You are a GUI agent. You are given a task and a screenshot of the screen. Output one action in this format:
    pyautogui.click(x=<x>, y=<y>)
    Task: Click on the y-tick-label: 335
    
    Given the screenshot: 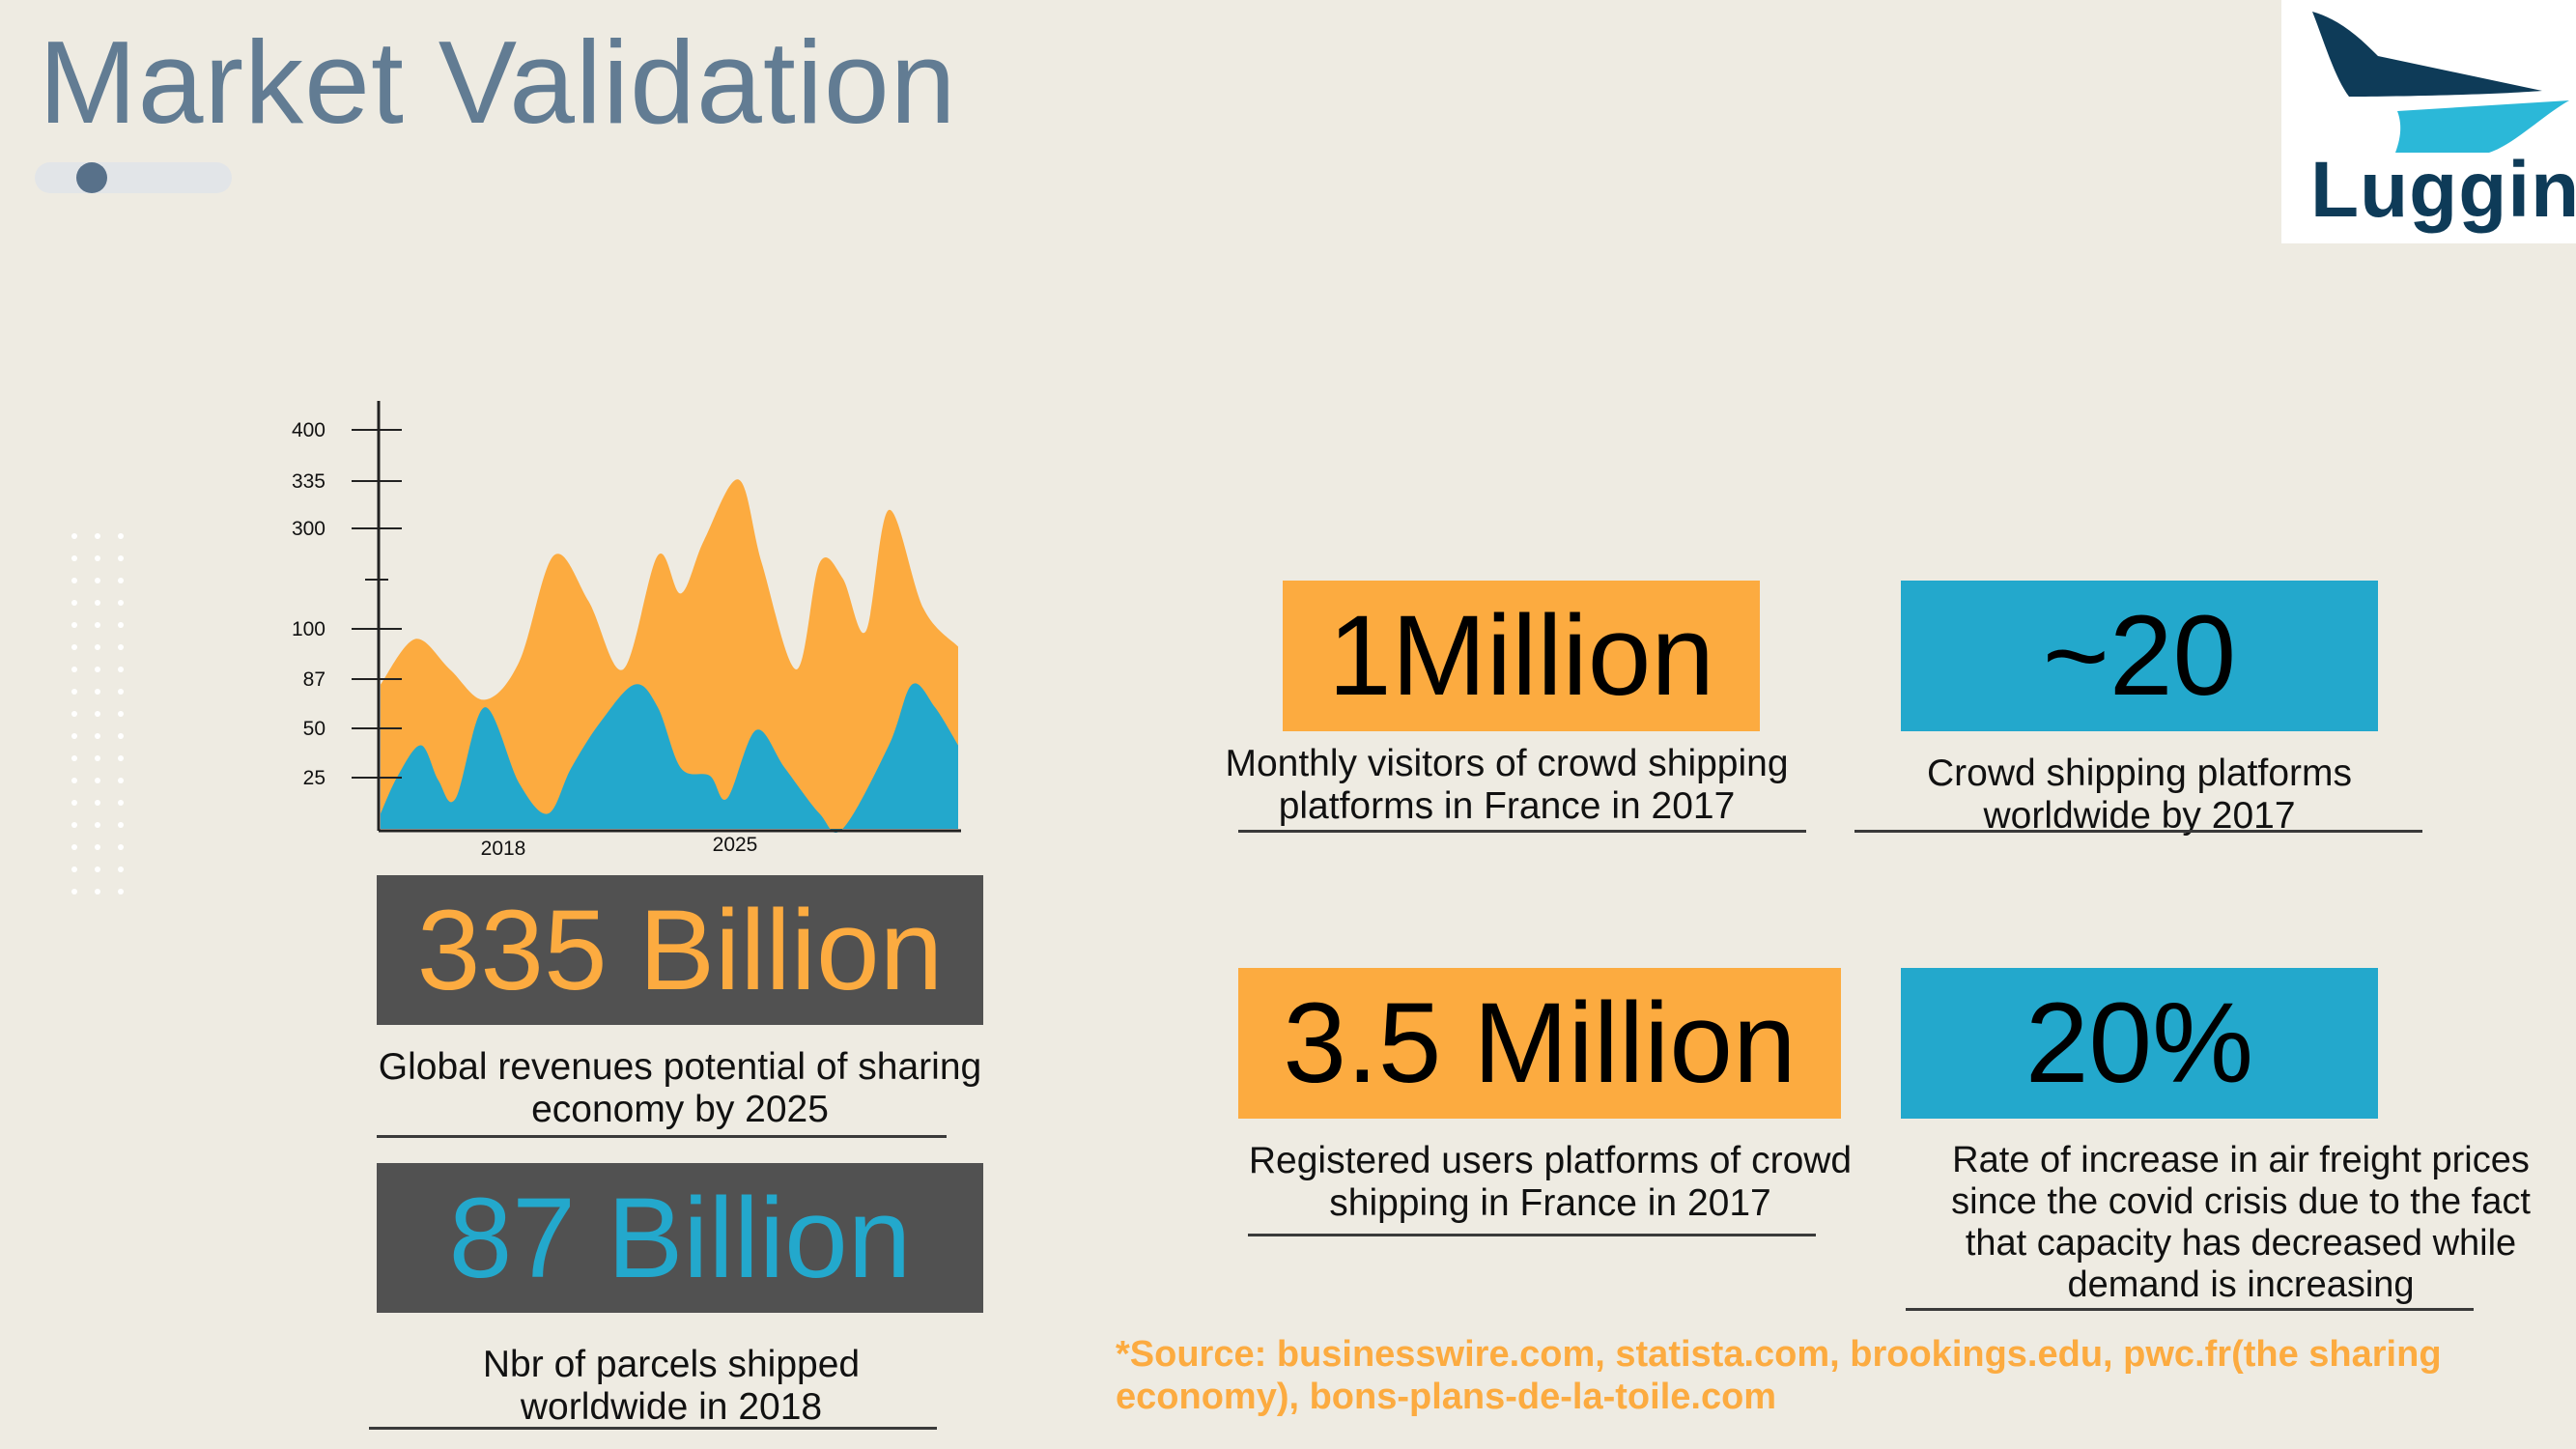 What is the action you would take?
    pyautogui.click(x=309, y=481)
    